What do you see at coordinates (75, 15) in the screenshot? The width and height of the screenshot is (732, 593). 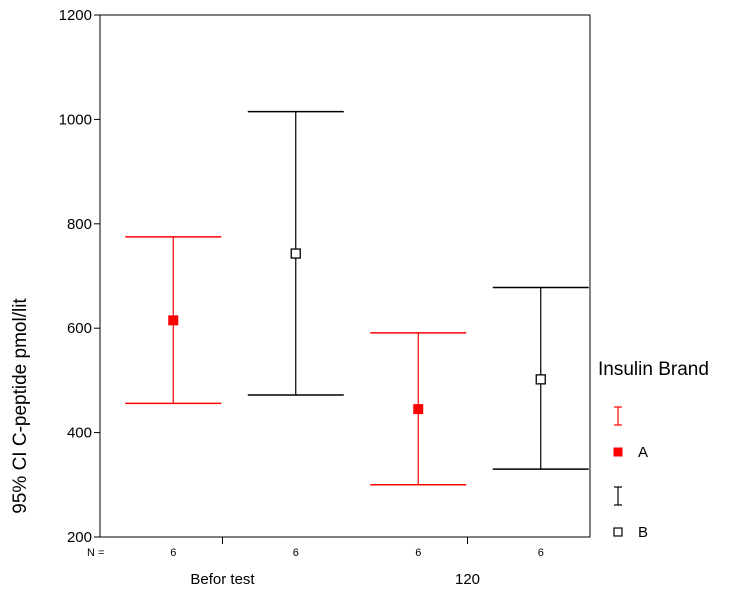 I see `y-tick-label-1200: 1200` at bounding box center [75, 15].